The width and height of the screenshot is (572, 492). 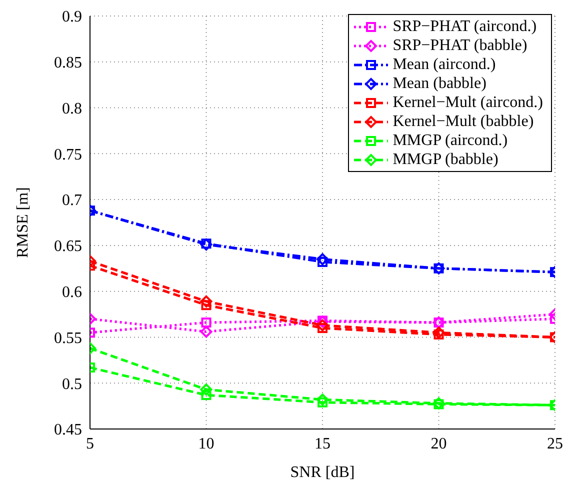 I want to click on legend-label: MMGP (aircond.), so click(x=450, y=140).